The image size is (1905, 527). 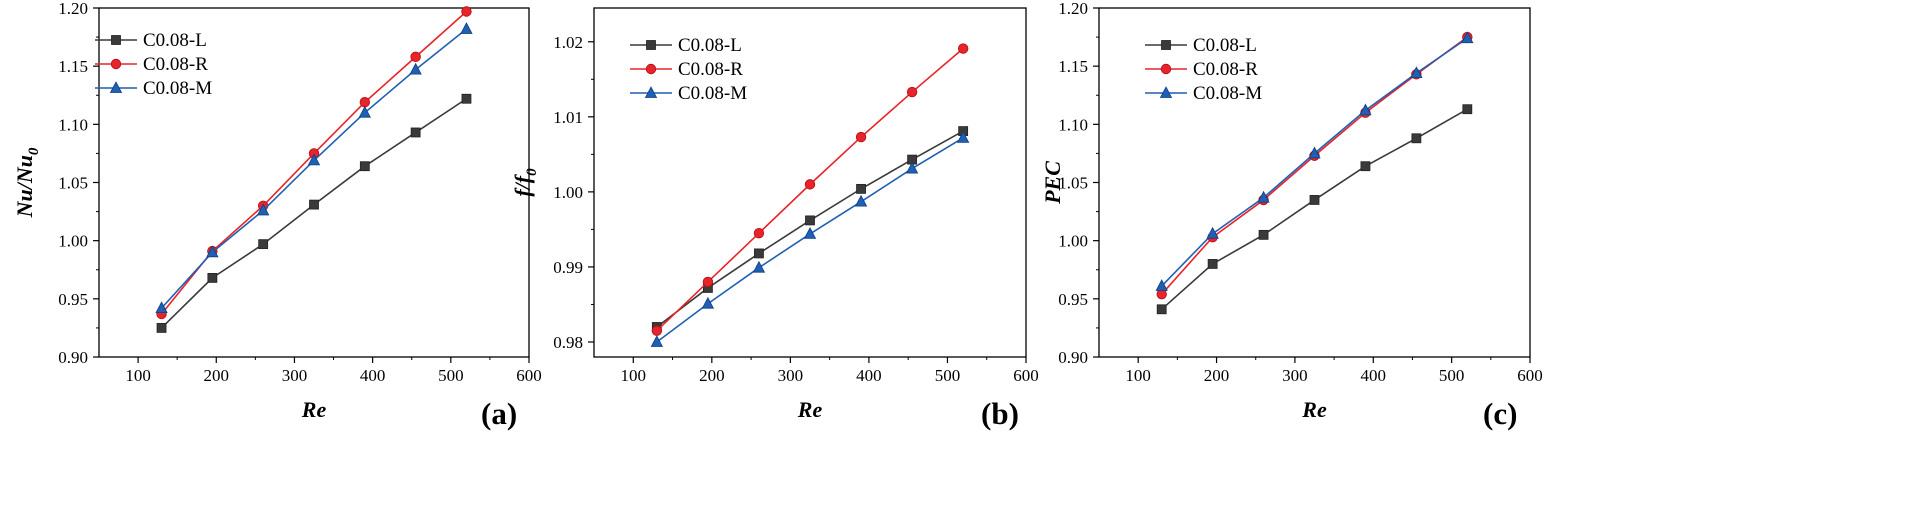 I want to click on y-axis-title-main: Nu/Nu, so click(x=24, y=186).